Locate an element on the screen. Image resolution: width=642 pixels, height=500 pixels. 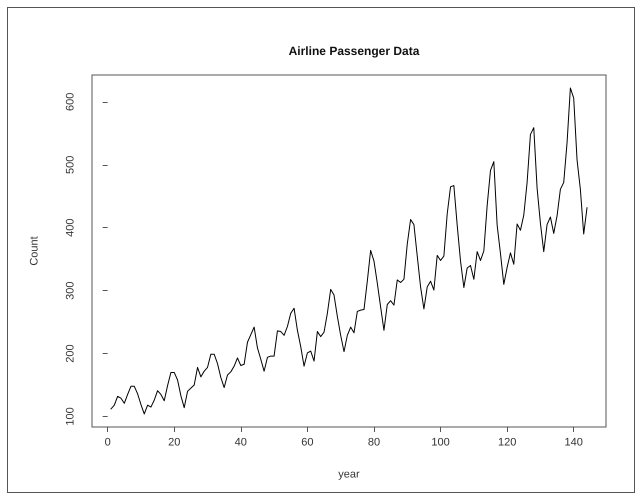
x-tick-label: 60 is located at coordinates (307, 442).